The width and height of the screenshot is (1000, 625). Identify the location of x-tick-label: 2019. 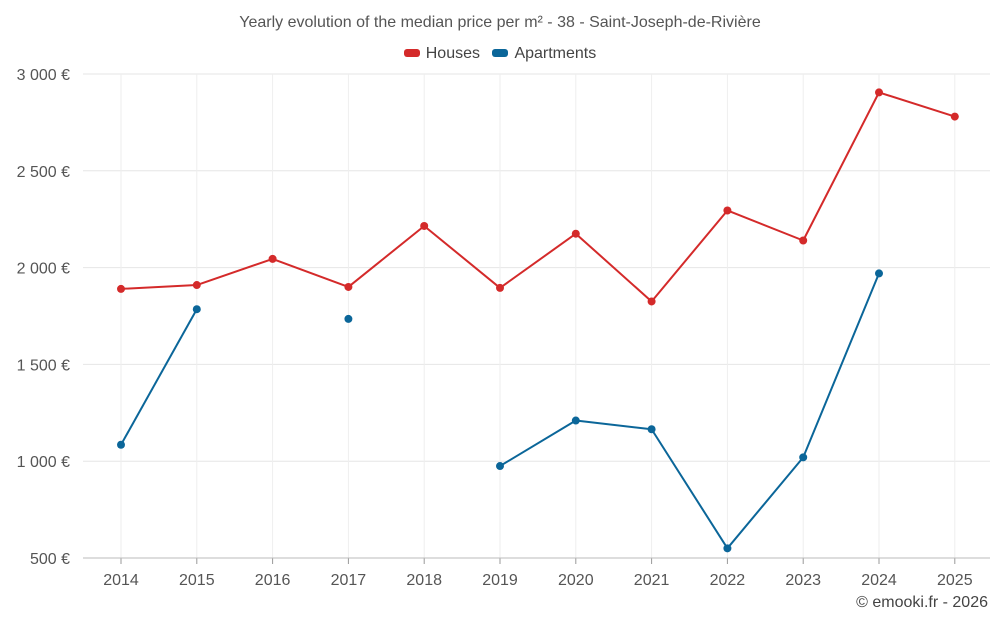
(500, 580).